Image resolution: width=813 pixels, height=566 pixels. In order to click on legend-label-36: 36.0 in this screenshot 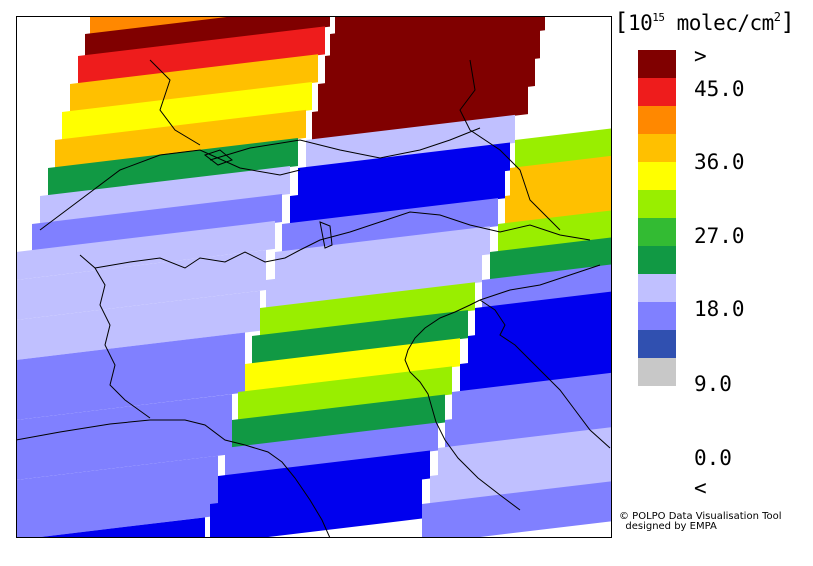, I will do `click(719, 162)`.